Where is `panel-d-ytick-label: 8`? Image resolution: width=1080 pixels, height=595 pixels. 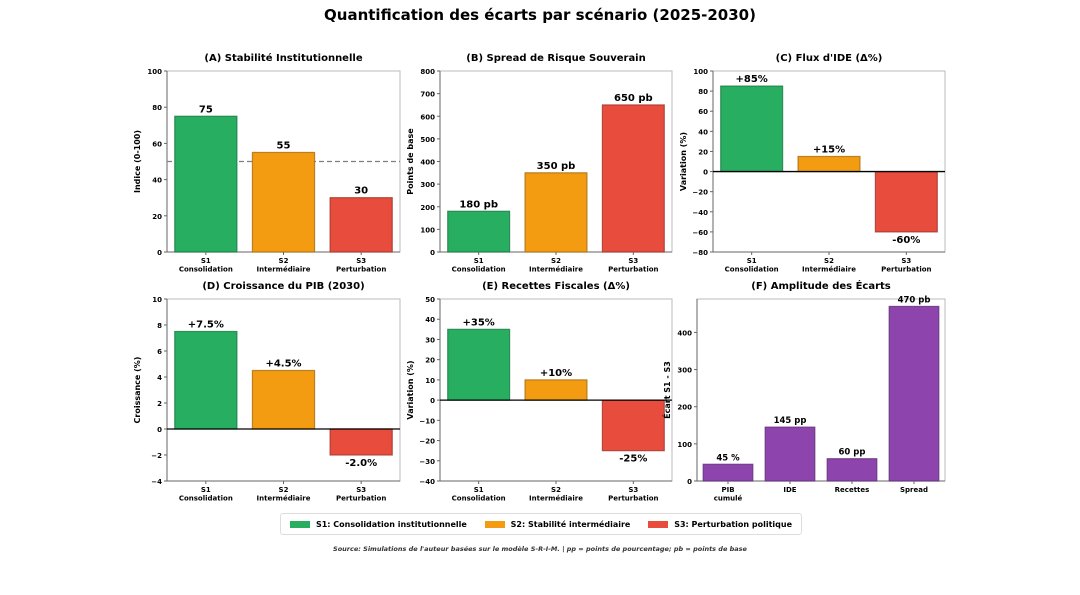
panel-d-ytick-label: 8 is located at coordinates (159, 326).